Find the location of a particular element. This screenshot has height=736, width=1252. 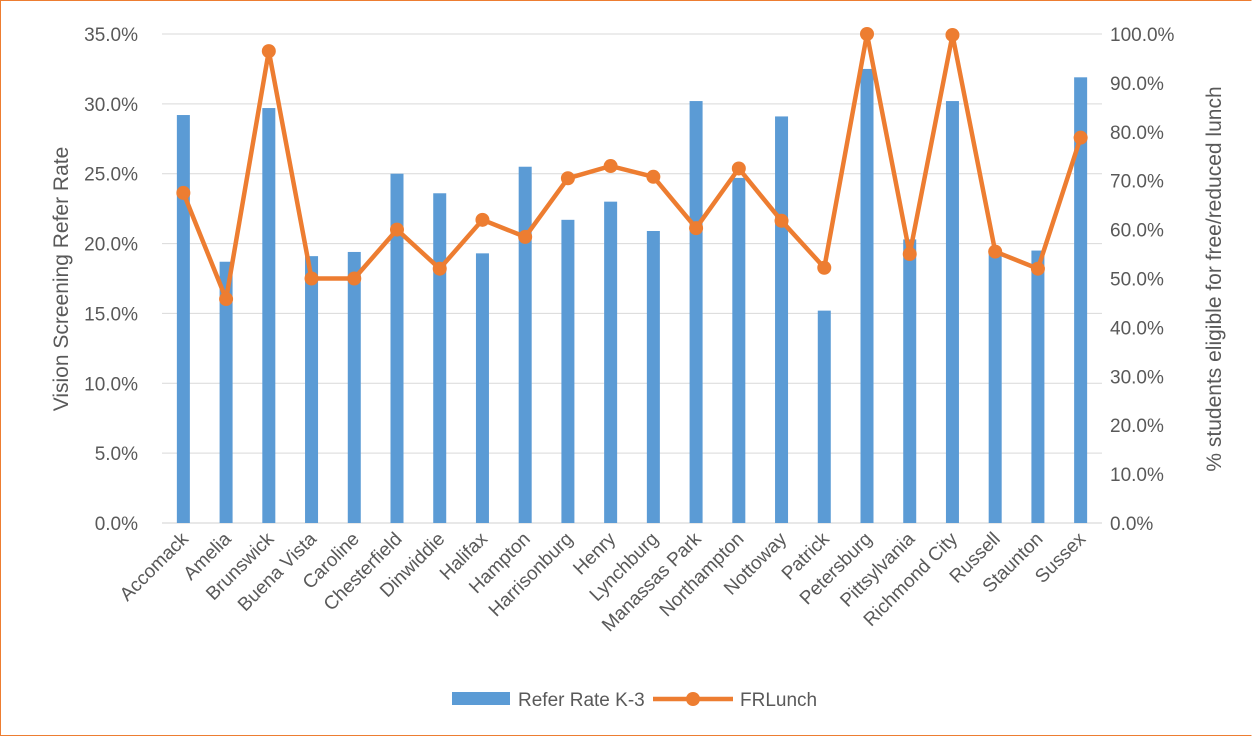

legend-swatch-refer-rate is located at coordinates (481, 698).